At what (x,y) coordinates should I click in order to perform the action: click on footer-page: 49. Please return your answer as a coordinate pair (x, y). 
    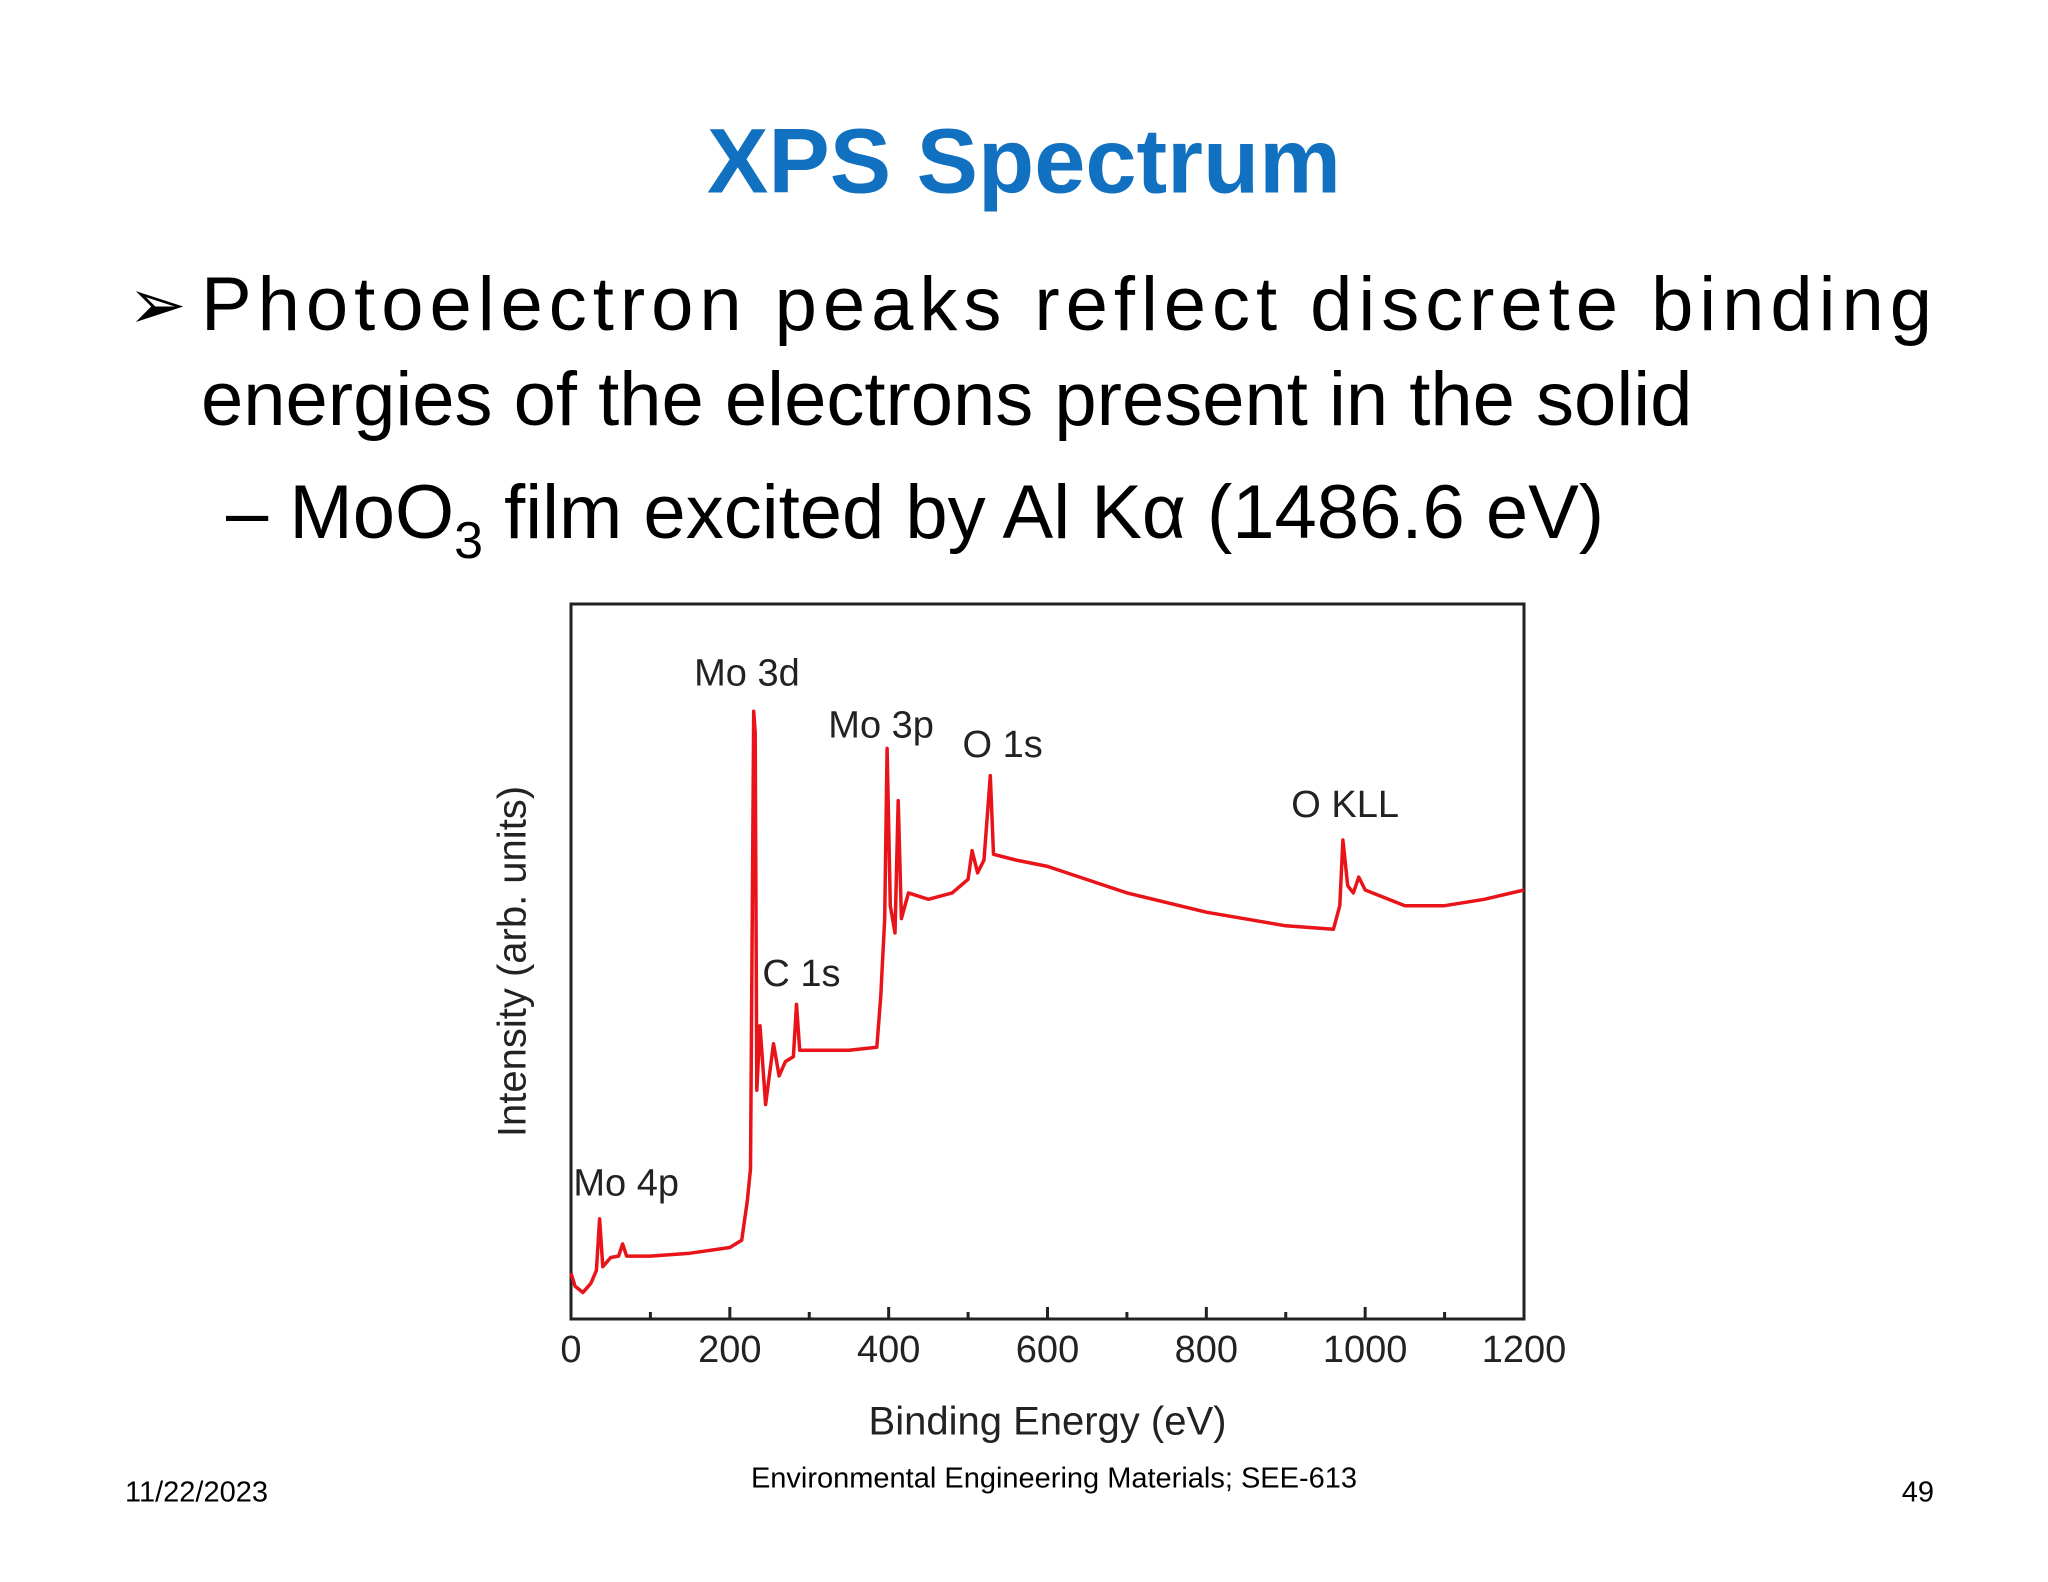
    Looking at the image, I should click on (1918, 1493).